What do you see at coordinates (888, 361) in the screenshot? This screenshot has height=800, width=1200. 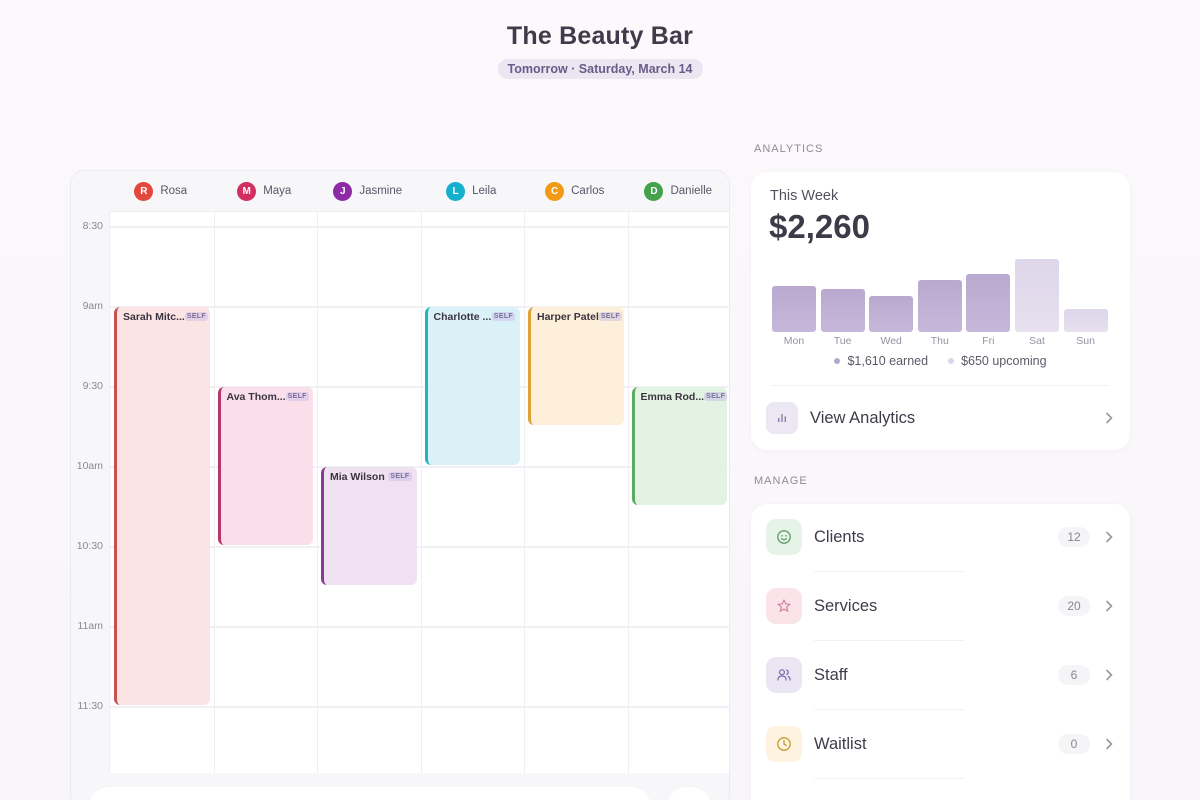 I see `legend-earned-label: $1,610 earned` at bounding box center [888, 361].